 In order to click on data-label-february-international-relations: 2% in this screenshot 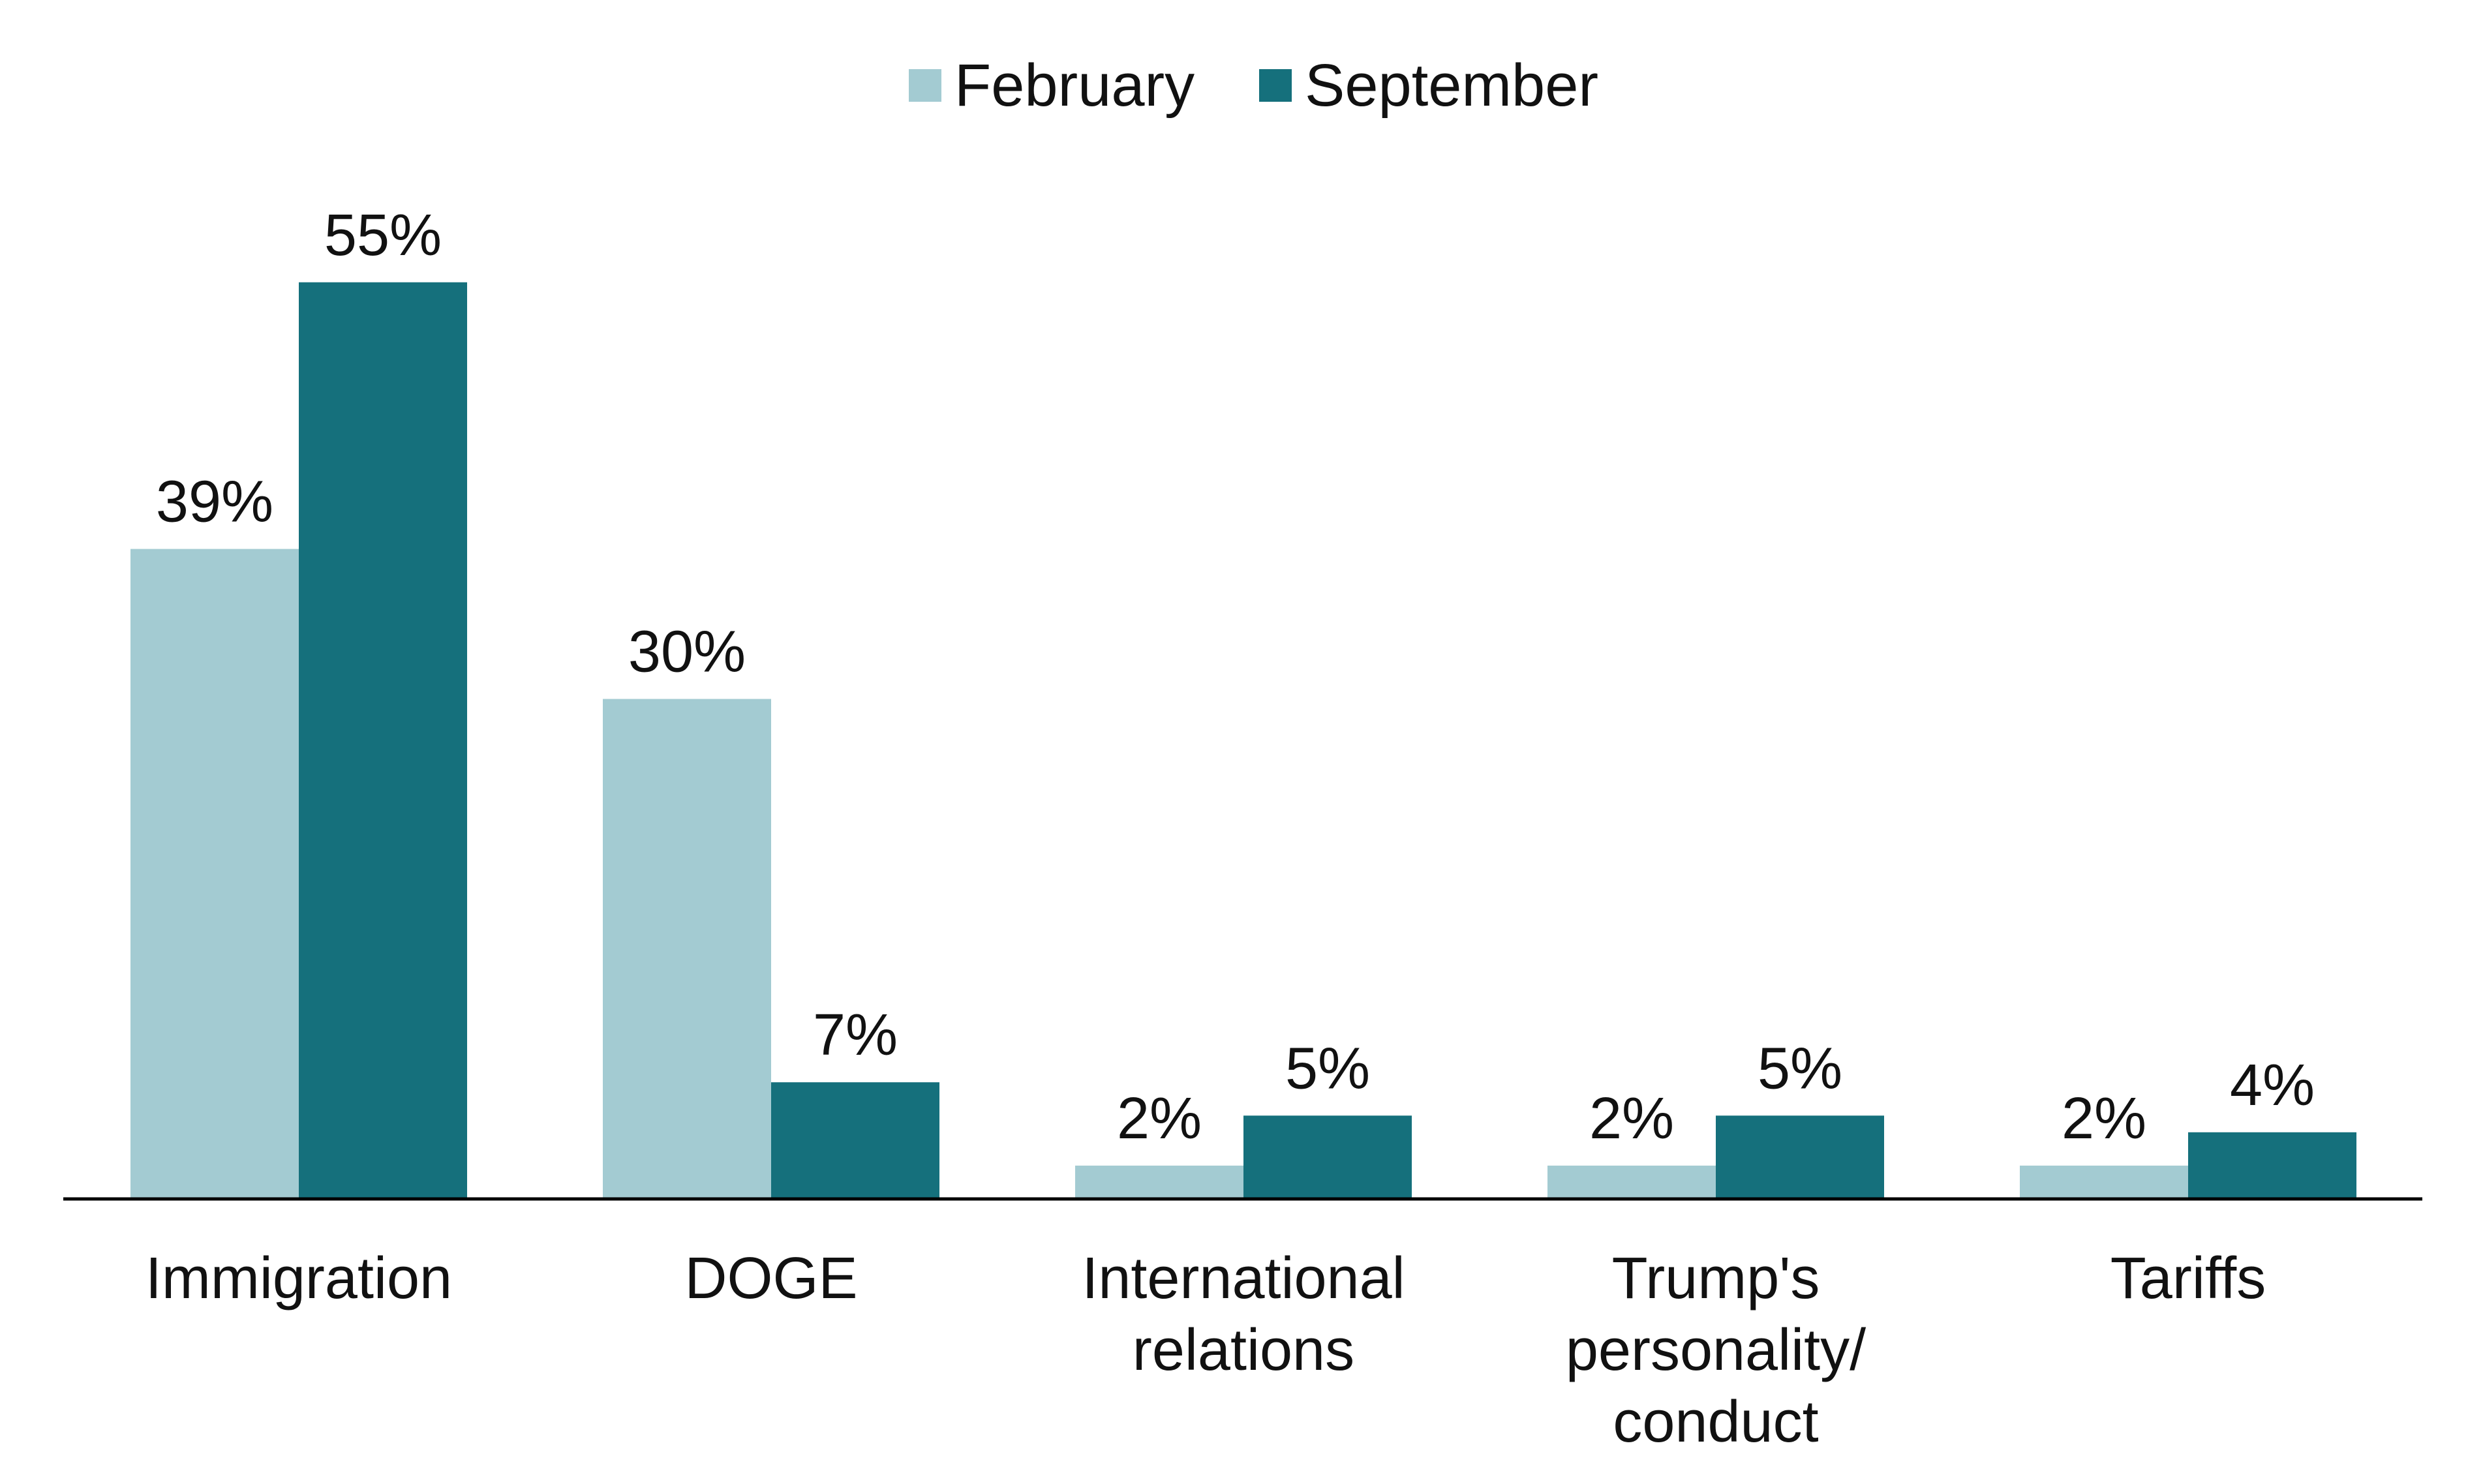, I will do `click(1159, 1118)`.